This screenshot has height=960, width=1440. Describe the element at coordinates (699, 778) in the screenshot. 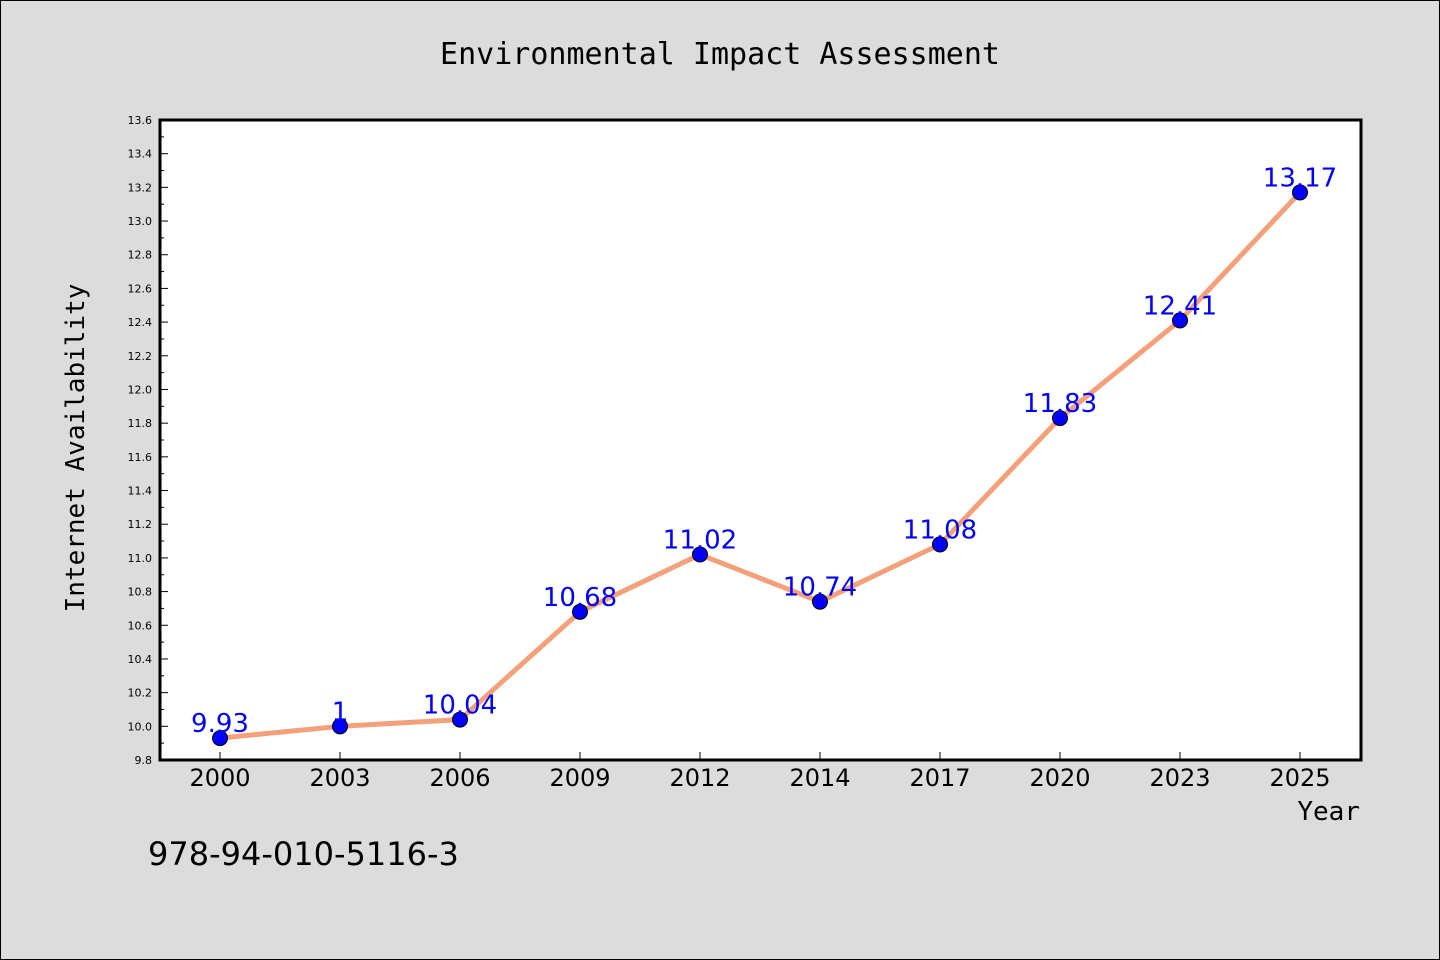

I see `x-tick-label: 2012` at that location.